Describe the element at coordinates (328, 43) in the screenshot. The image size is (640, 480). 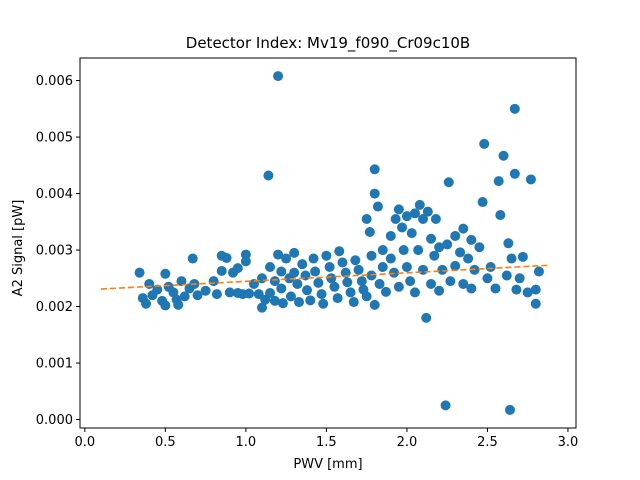
I see `chart-title: Detector Index: Mv19_f090_Cr09c10B` at that location.